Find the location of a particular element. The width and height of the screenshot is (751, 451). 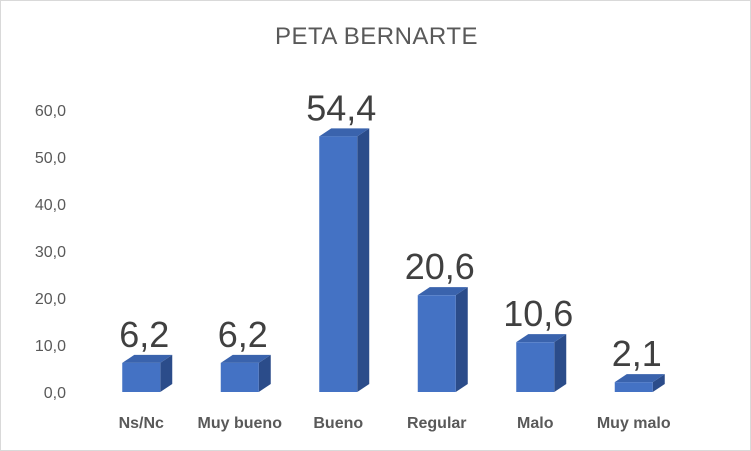

data-label: 10,6 is located at coordinates (538, 313).